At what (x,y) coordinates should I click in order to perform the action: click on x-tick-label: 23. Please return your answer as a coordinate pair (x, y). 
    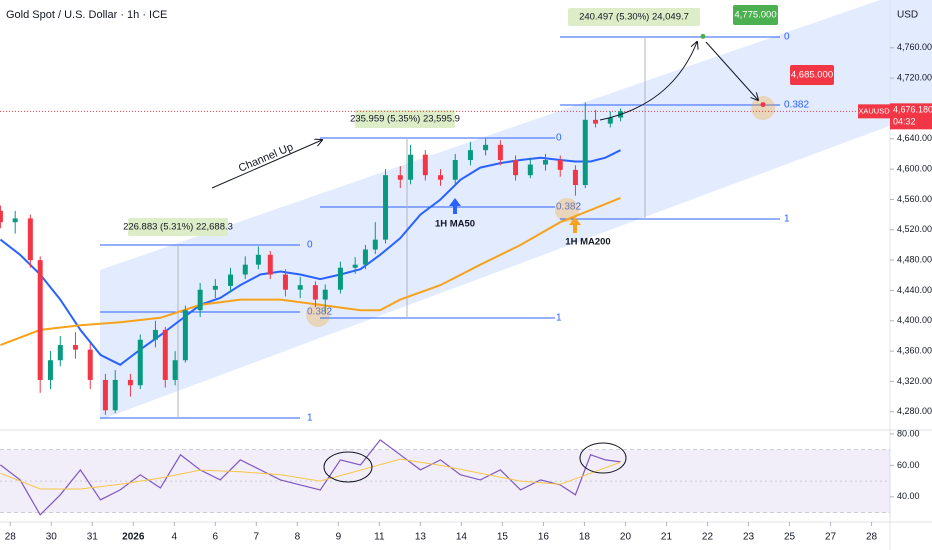
    Looking at the image, I should click on (749, 537).